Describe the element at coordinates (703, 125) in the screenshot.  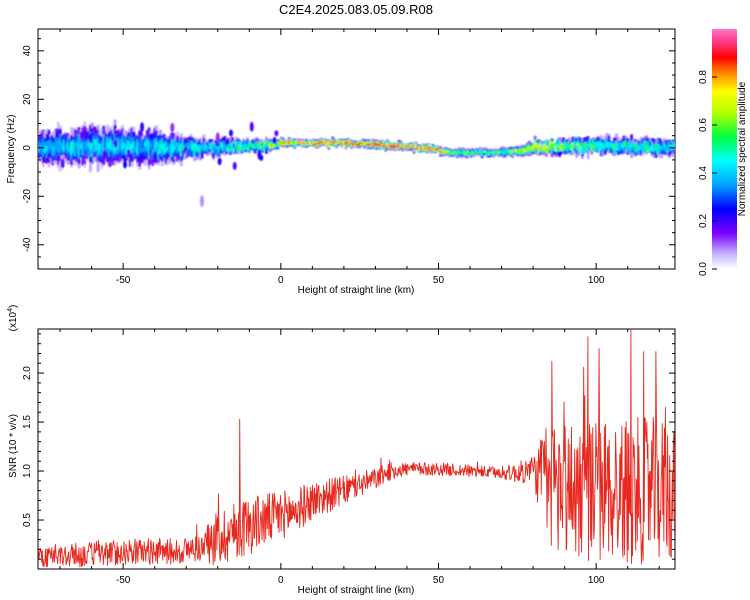
I see `colorbar-tick-label: 0.6` at that location.